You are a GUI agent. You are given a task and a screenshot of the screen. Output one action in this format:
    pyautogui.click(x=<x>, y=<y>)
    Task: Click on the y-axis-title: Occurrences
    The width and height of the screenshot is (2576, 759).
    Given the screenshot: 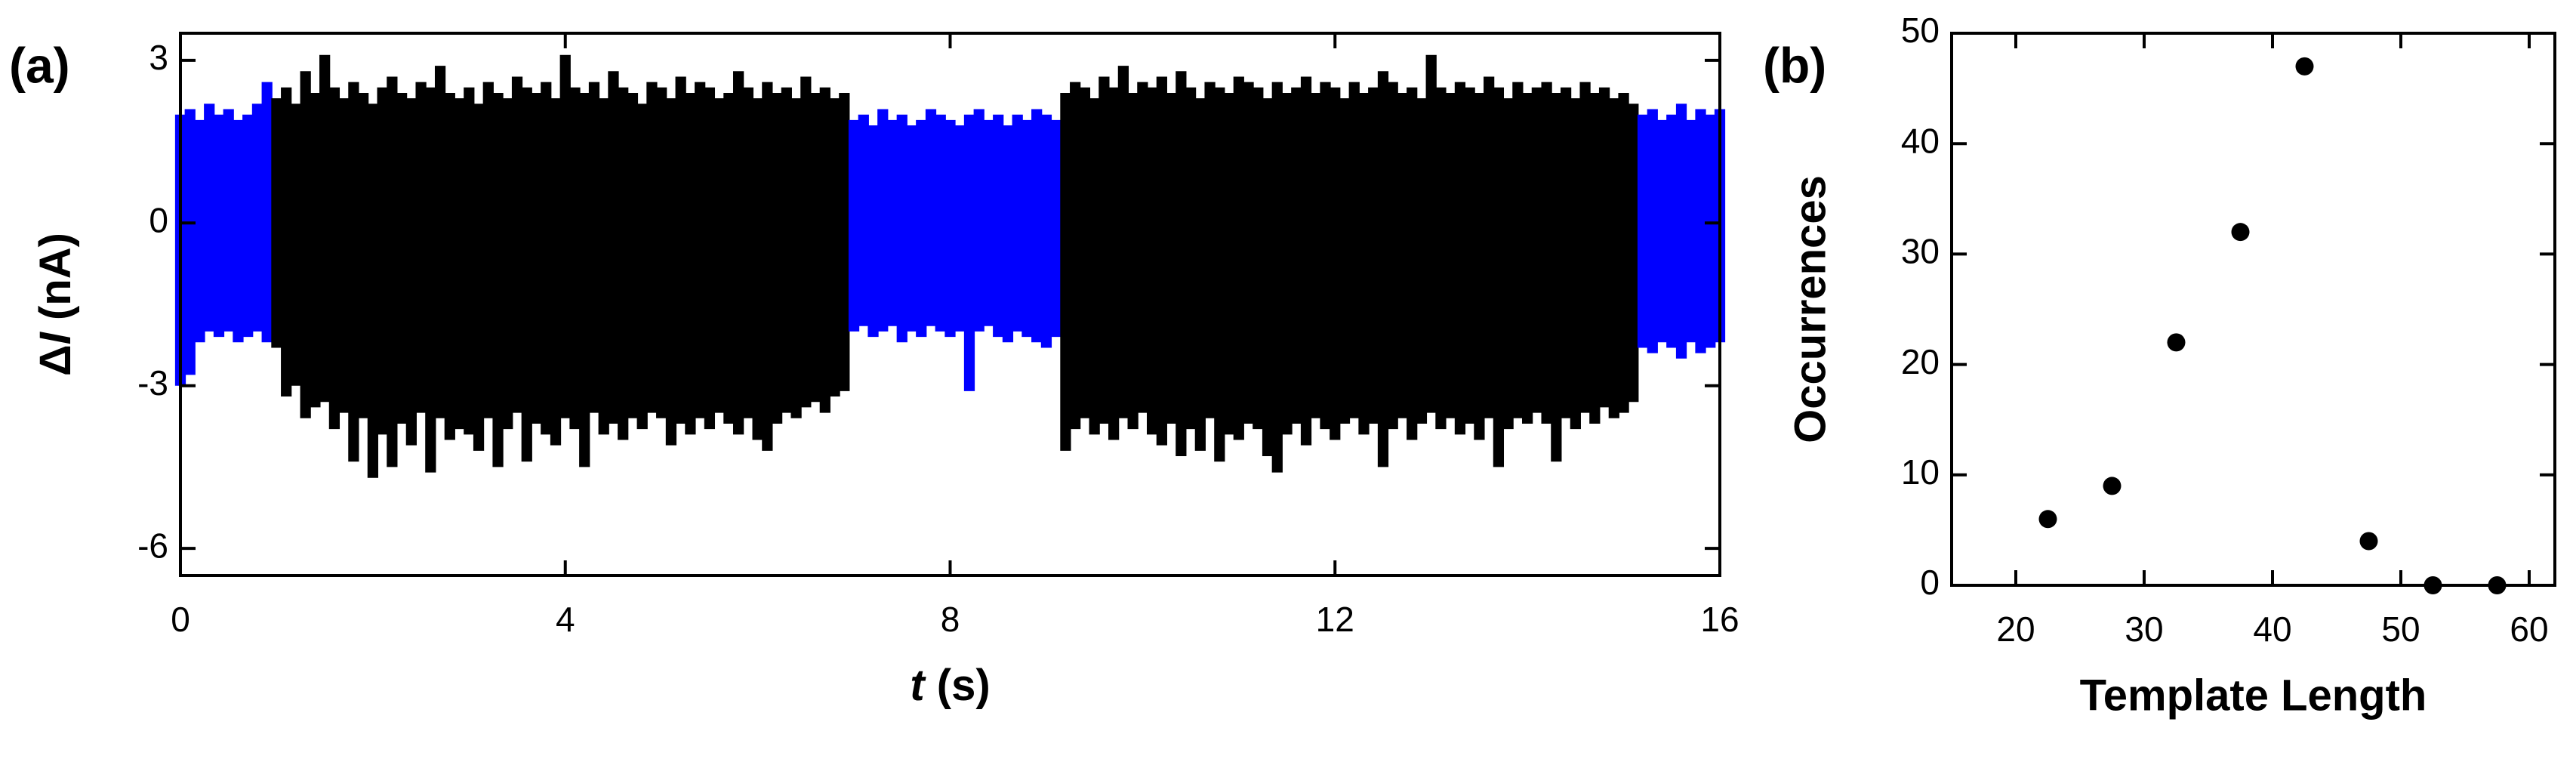 What is the action you would take?
    pyautogui.click(x=1810, y=309)
    